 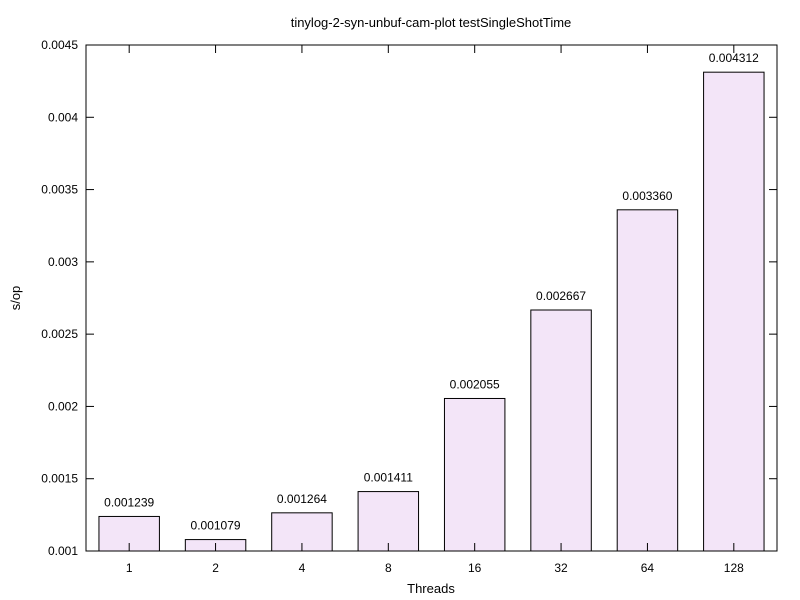 I want to click on bar-value-label: 0.001239, so click(x=129, y=502).